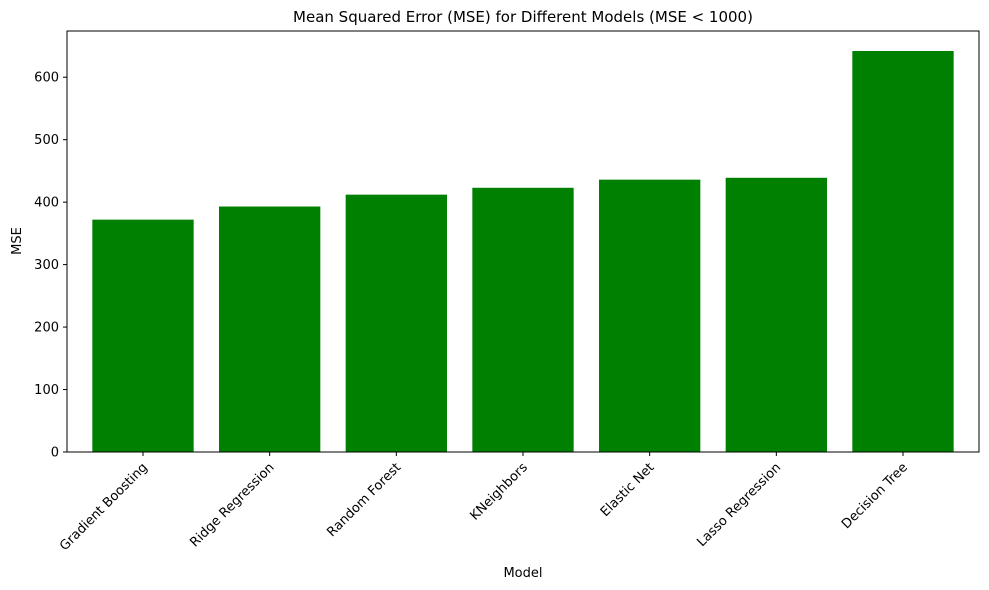 The height and width of the screenshot is (590, 989). What do you see at coordinates (875, 496) in the screenshot?
I see `x-tick-label-6: Decision Tree` at bounding box center [875, 496].